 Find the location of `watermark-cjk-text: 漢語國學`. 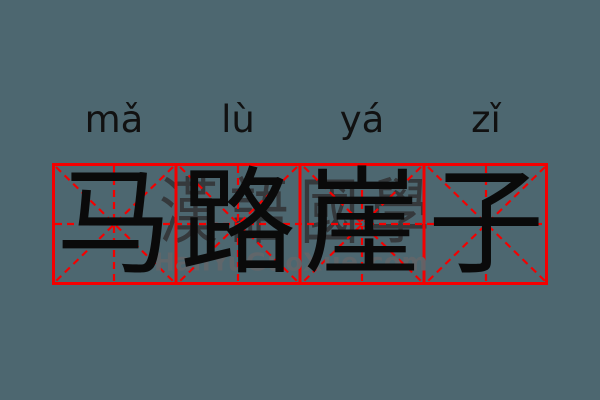

watermark-cjk-text: 漢語國學 is located at coordinates (300, 212).